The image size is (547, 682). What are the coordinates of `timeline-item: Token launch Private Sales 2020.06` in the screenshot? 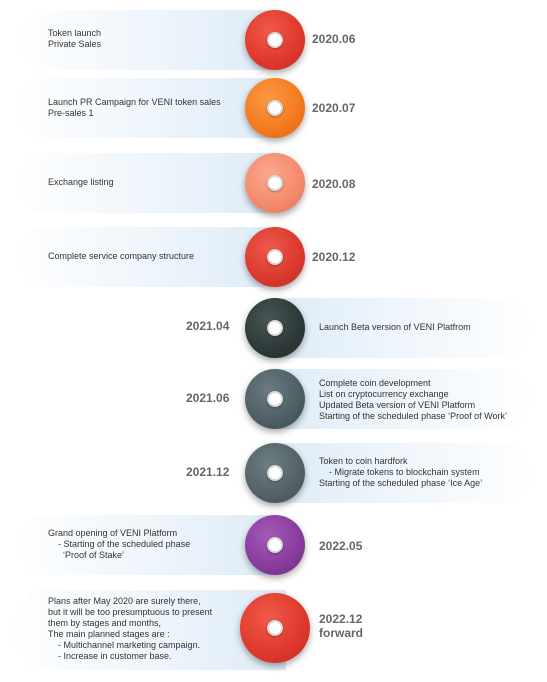 It's located at (273, 40).